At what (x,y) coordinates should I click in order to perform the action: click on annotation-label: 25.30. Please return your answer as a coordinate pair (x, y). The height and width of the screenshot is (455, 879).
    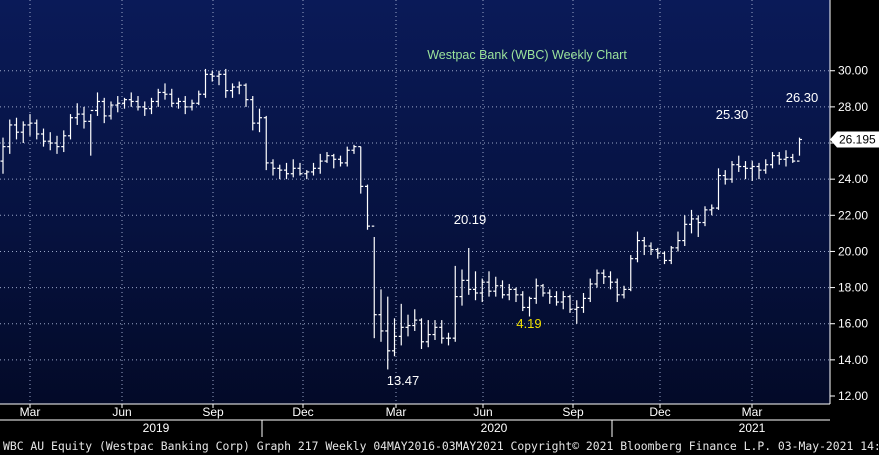
    Looking at the image, I should click on (732, 114).